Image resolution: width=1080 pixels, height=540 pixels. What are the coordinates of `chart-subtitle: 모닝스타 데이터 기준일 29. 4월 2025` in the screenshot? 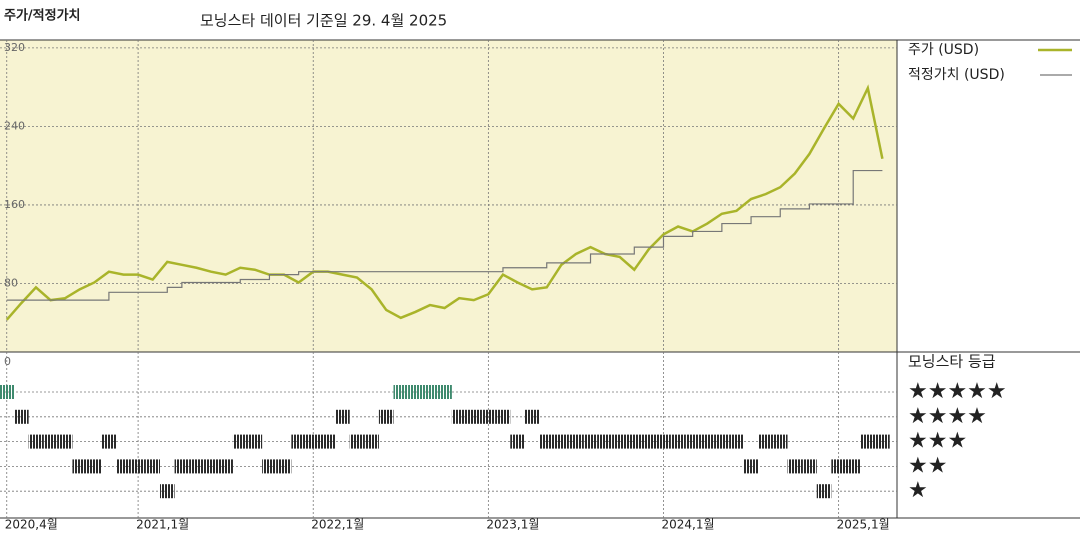 It's located at (323, 21).